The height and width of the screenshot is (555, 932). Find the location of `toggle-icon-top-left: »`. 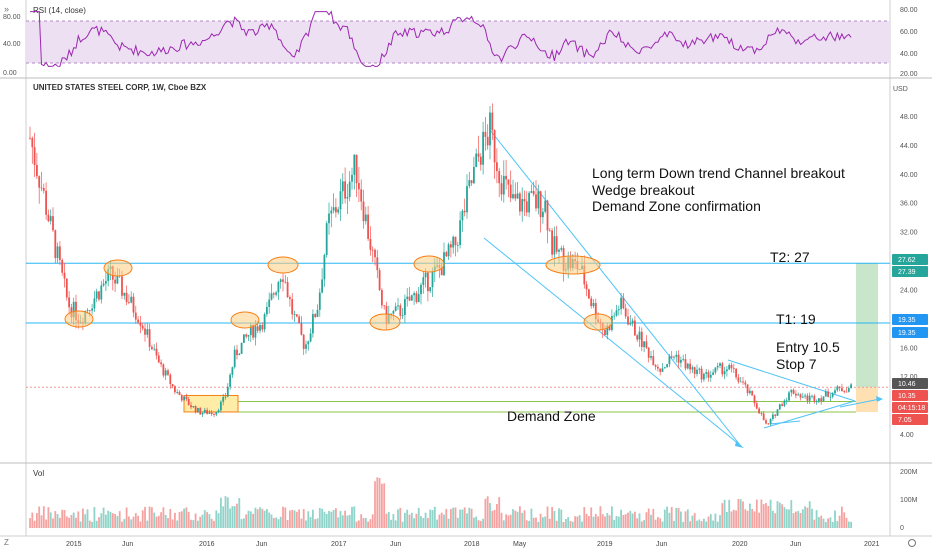

toggle-icon-top-left: » is located at coordinates (6, 9).